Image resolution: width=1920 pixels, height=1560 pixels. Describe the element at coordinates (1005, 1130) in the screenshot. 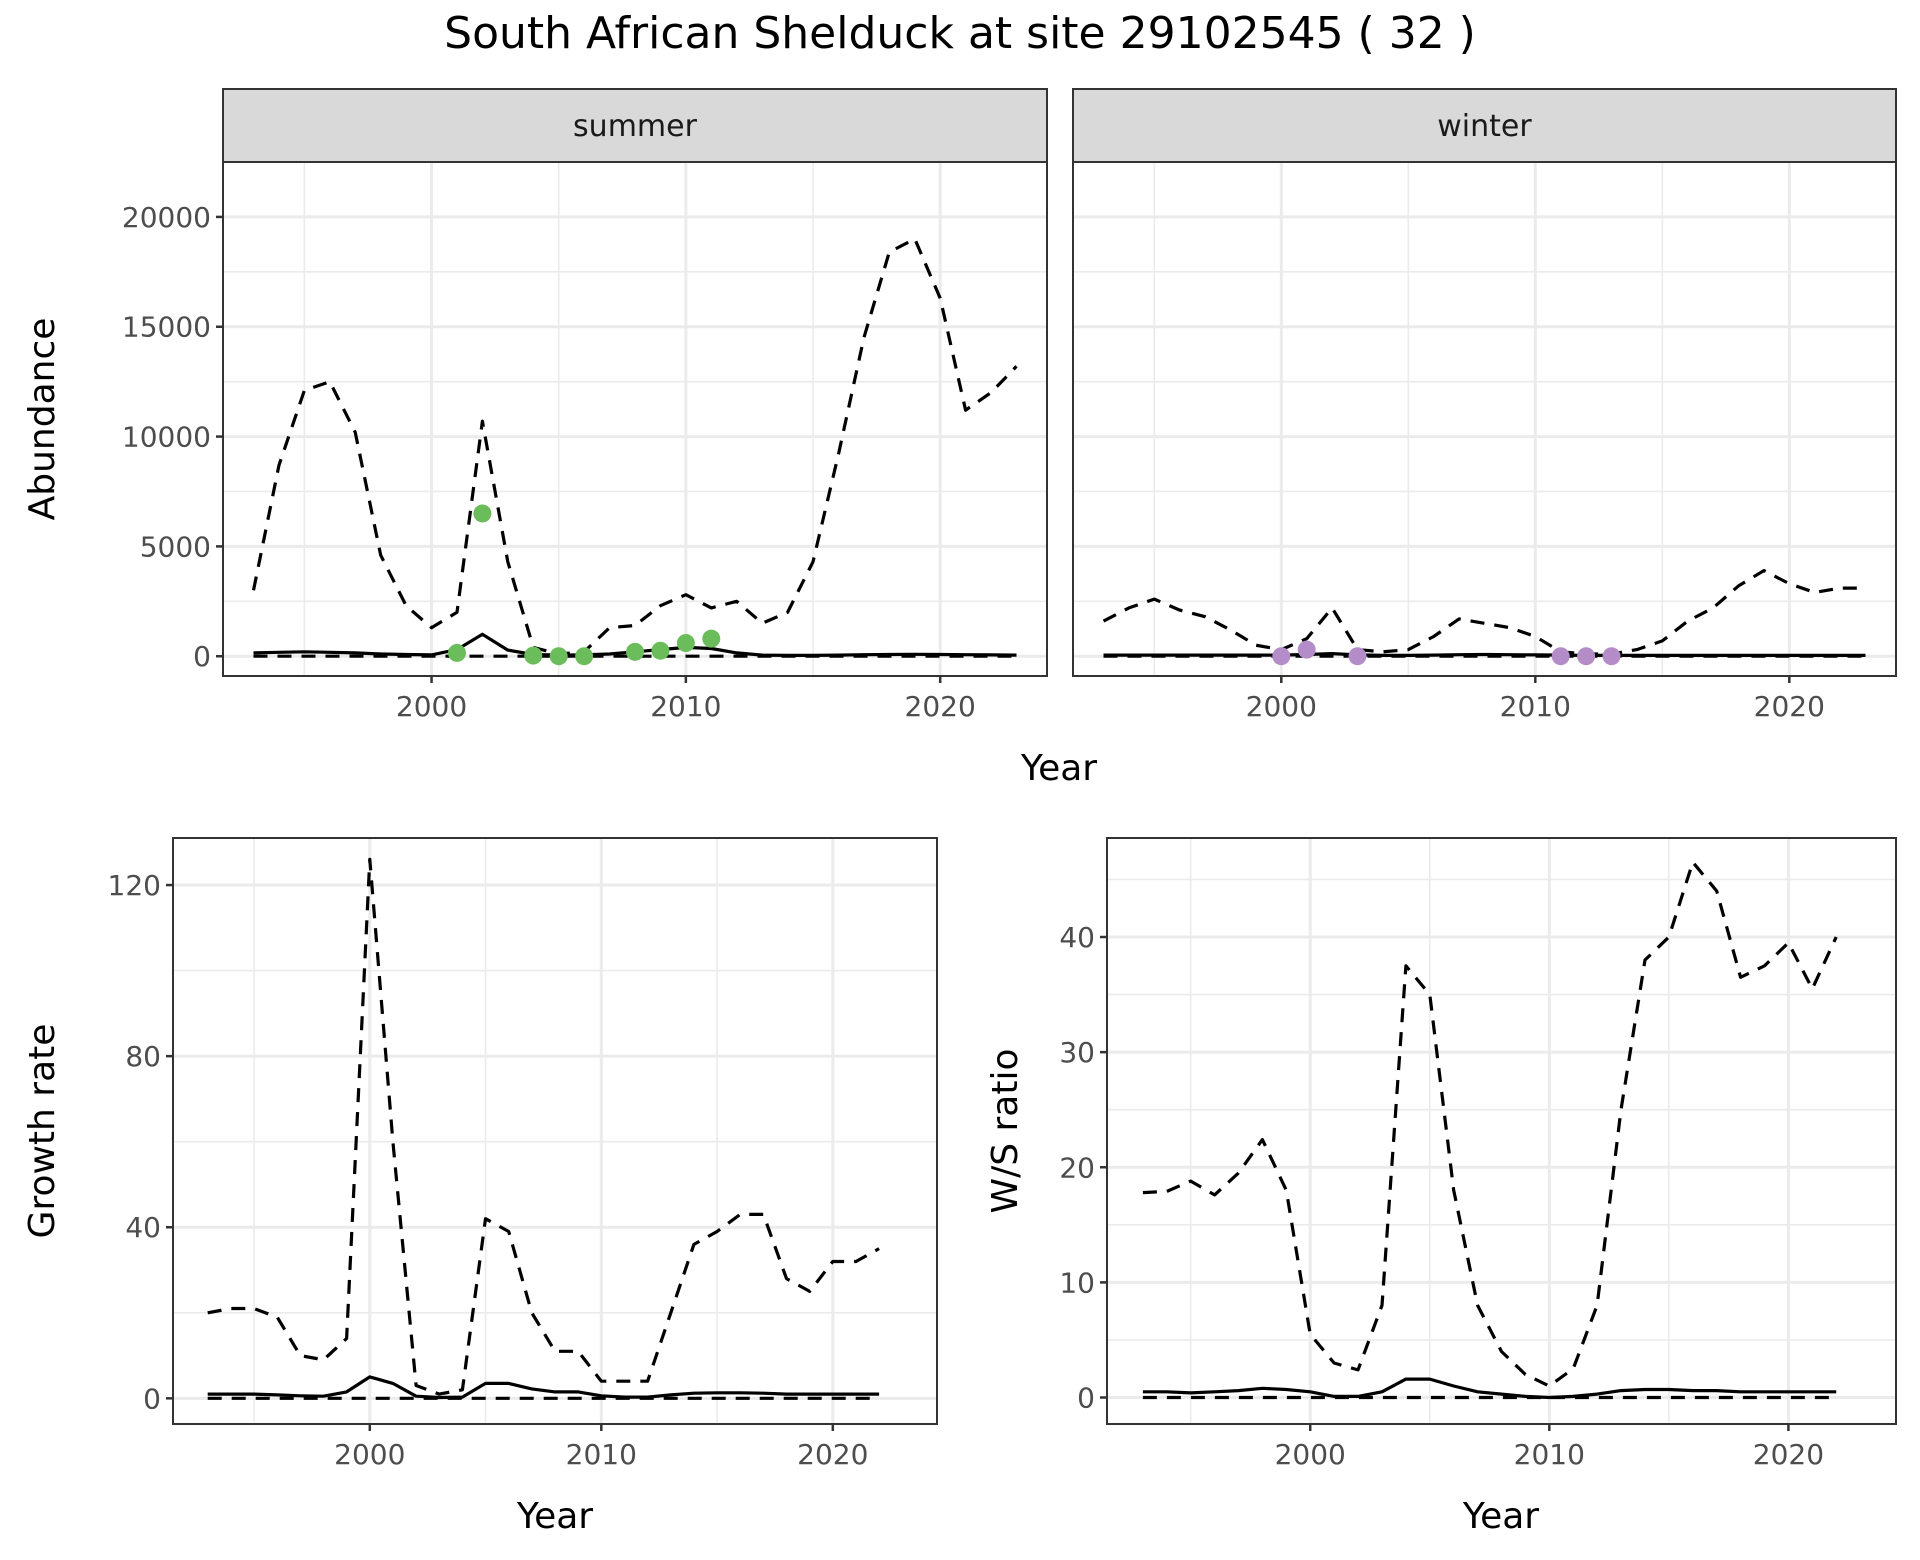

I see `y-axis-label: W/S ratio` at that location.